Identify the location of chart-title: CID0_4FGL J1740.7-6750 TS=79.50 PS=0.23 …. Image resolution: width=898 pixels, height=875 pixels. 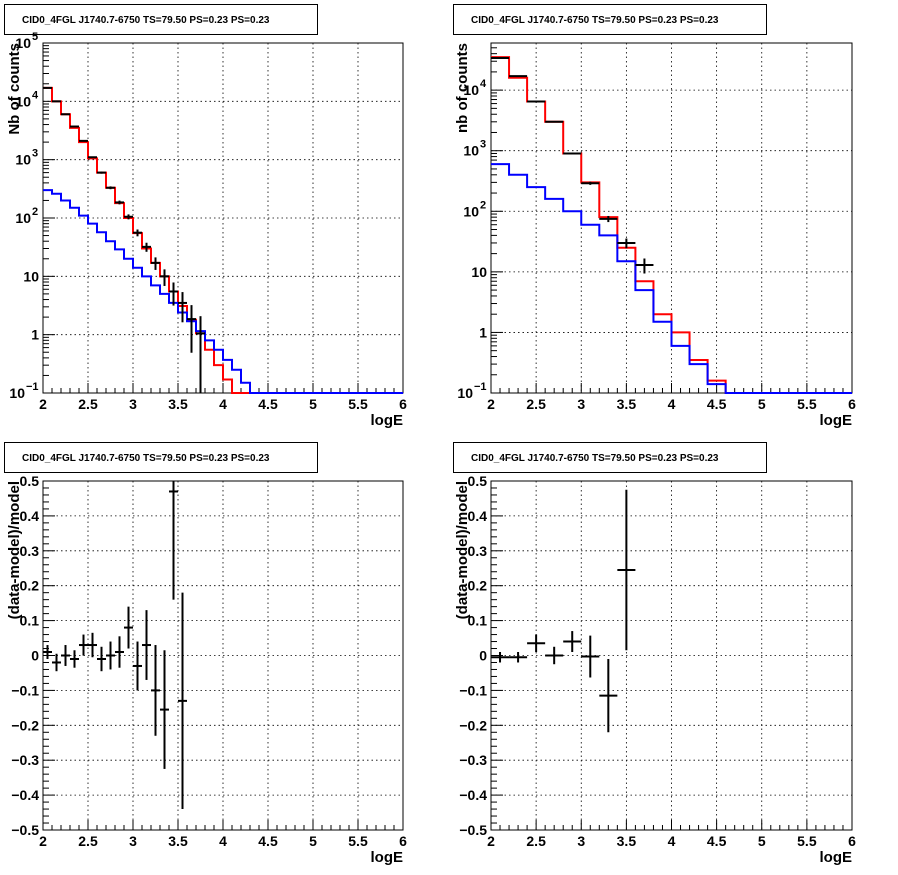
(595, 458).